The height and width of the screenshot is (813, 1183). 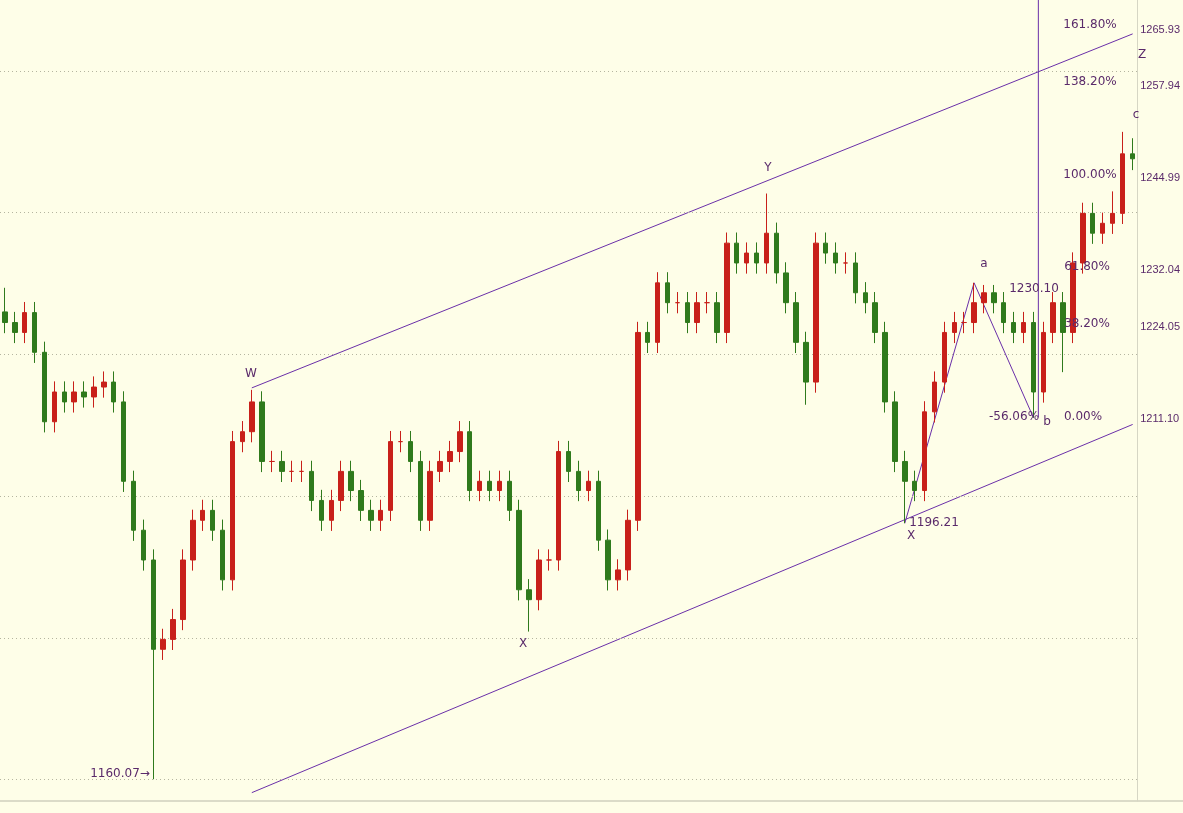 I want to click on y-tick-label: 1224.05, so click(x=1160, y=325).